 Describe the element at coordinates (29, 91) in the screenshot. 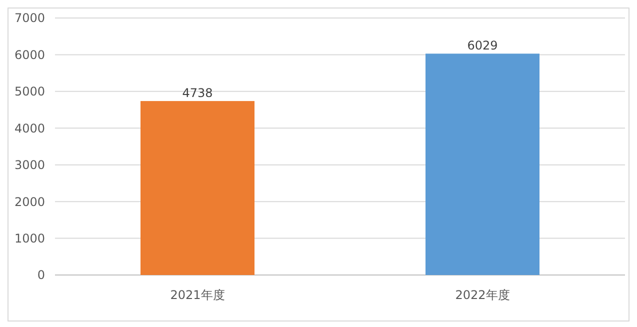

I see `y-tick-label: 5000` at that location.